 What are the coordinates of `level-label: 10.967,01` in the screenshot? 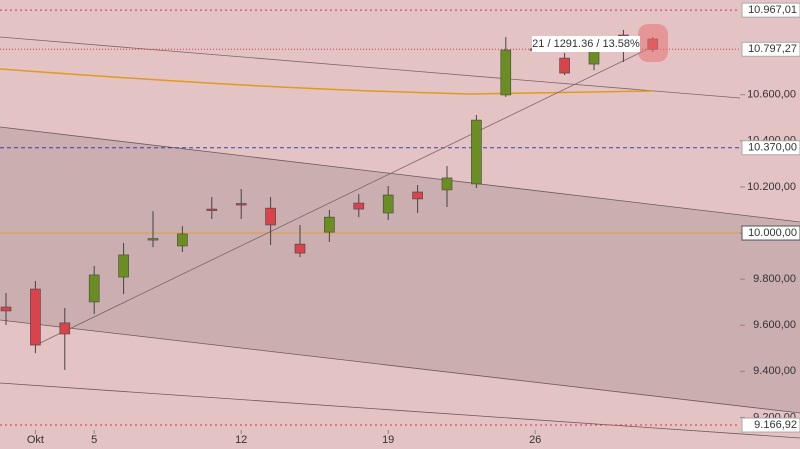 It's located at (772, 10).